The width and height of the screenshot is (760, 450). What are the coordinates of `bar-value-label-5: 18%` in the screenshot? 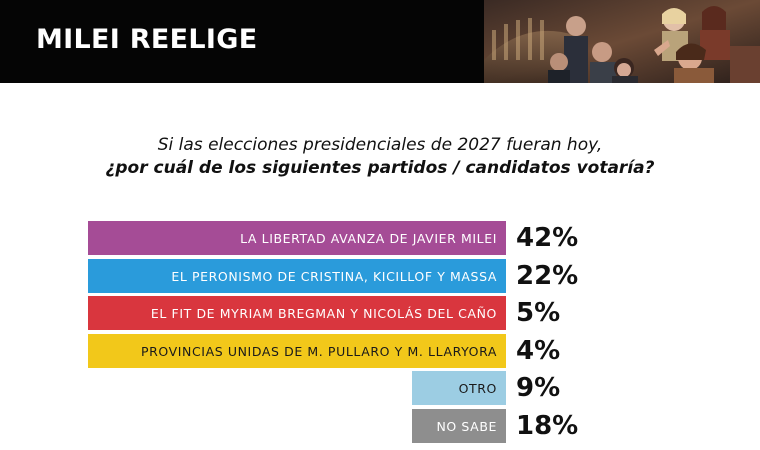 It's located at (547, 426).